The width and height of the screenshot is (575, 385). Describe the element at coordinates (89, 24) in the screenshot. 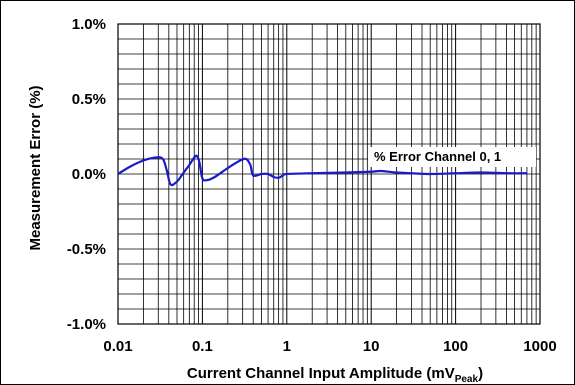

I see `y-tick-label: 1.0%` at that location.